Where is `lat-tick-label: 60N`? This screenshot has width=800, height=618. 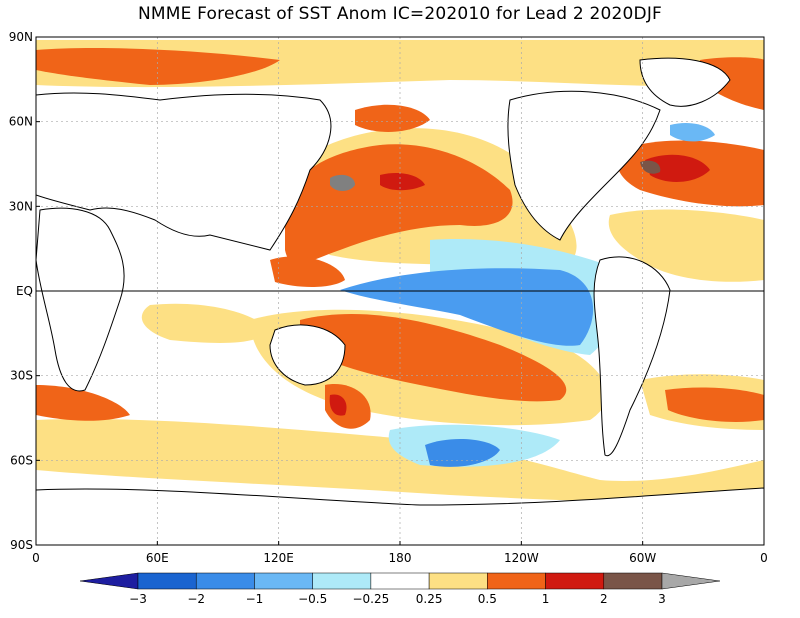 lat-tick-label: 60N is located at coordinates (21, 122).